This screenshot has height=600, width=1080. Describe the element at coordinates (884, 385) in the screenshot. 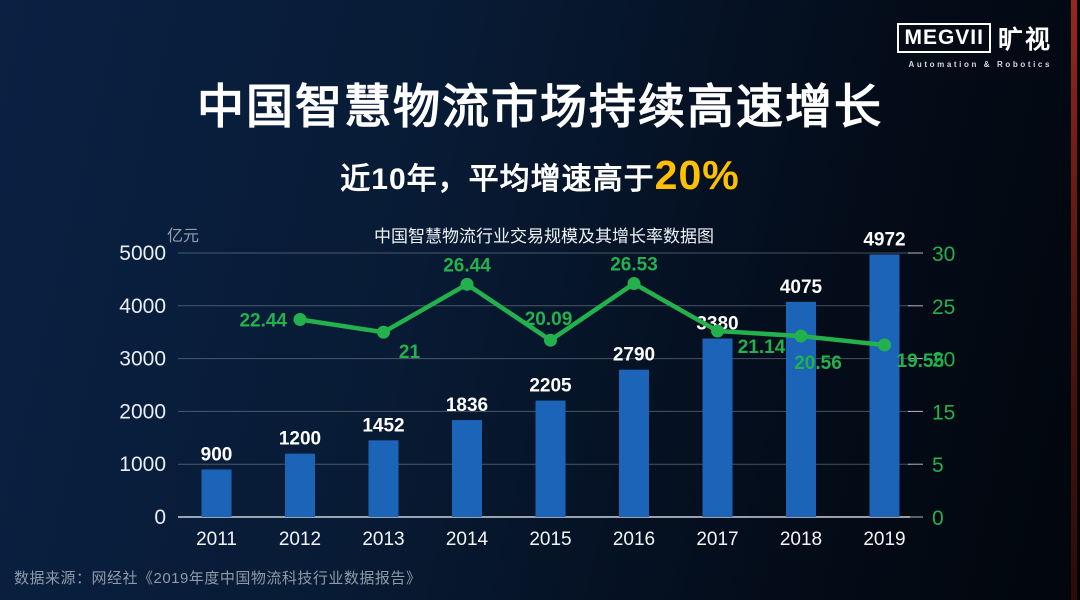

I see `bar-2019` at that location.